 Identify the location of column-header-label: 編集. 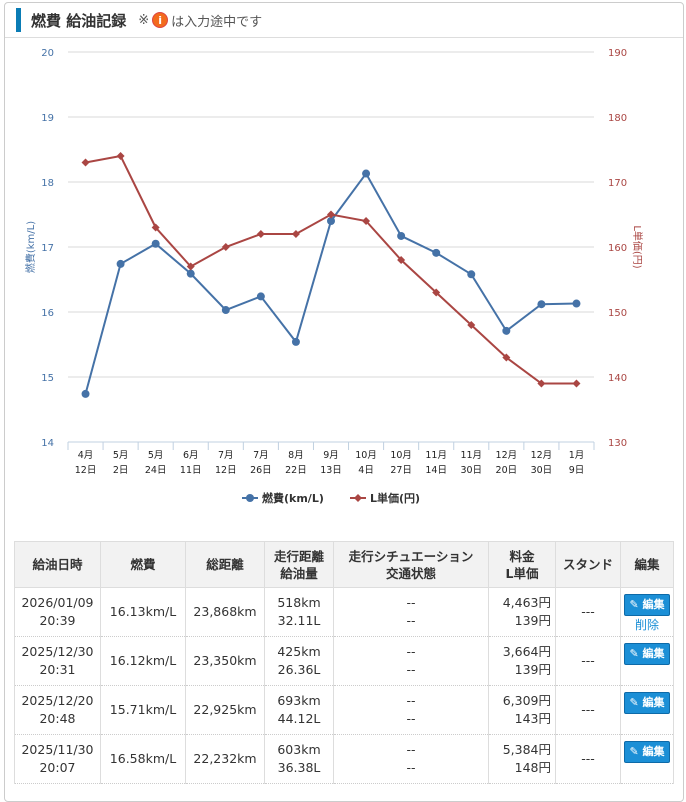
(647, 564).